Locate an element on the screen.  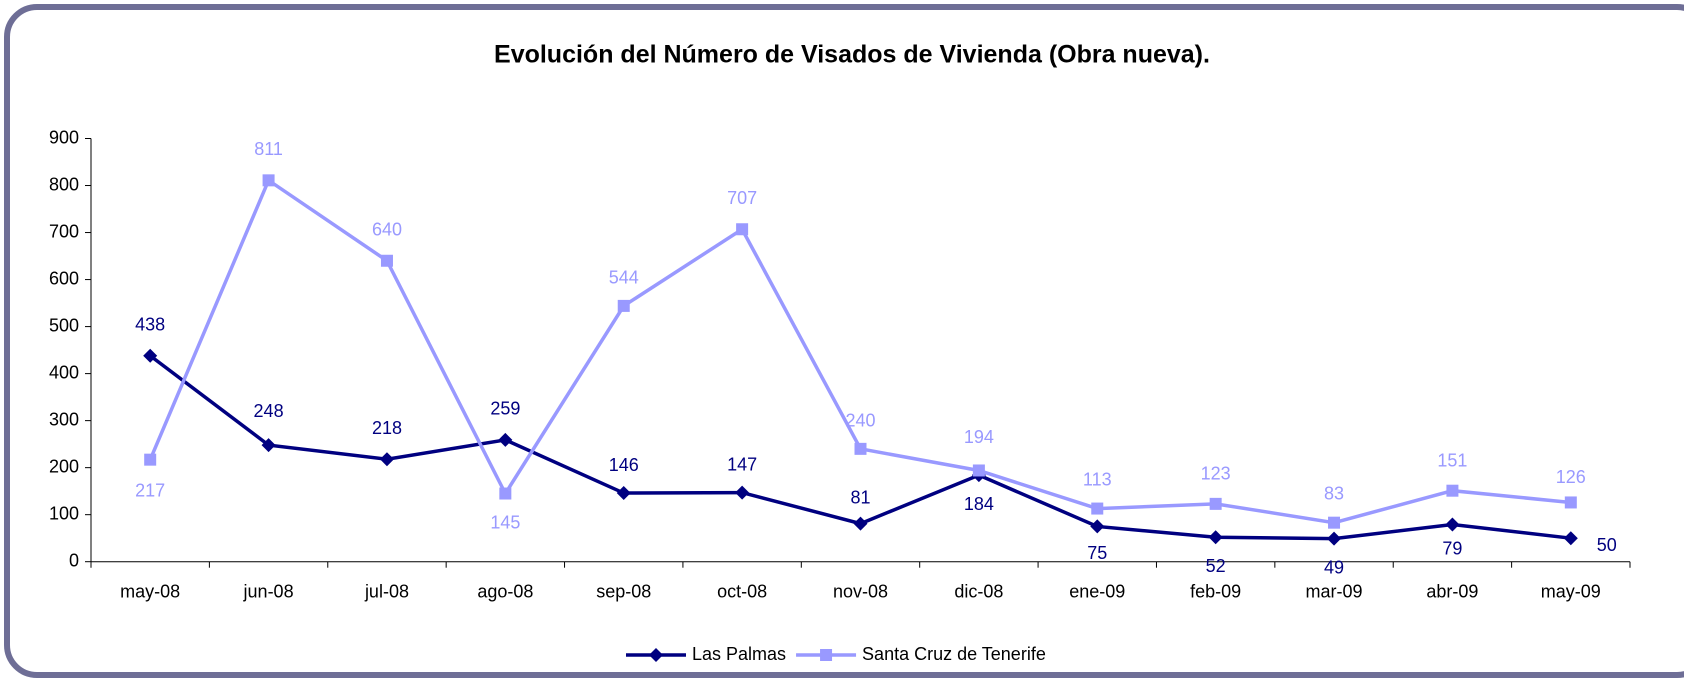
y-tick-label: 200 is located at coordinates (64, 466).